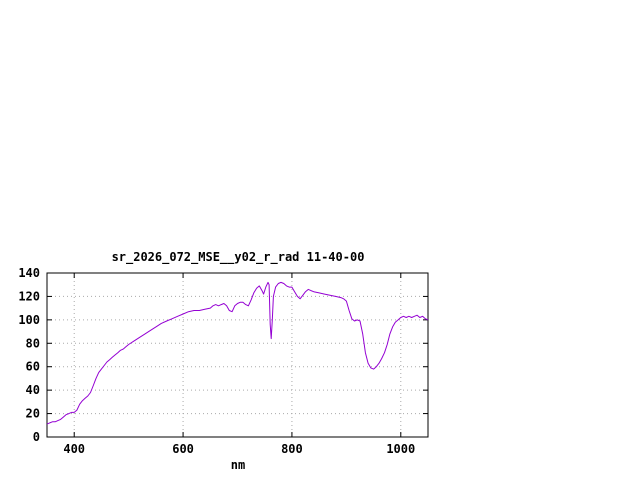  Describe the element at coordinates (29, 273) in the screenshot. I see `y-tick-label: 140` at that location.